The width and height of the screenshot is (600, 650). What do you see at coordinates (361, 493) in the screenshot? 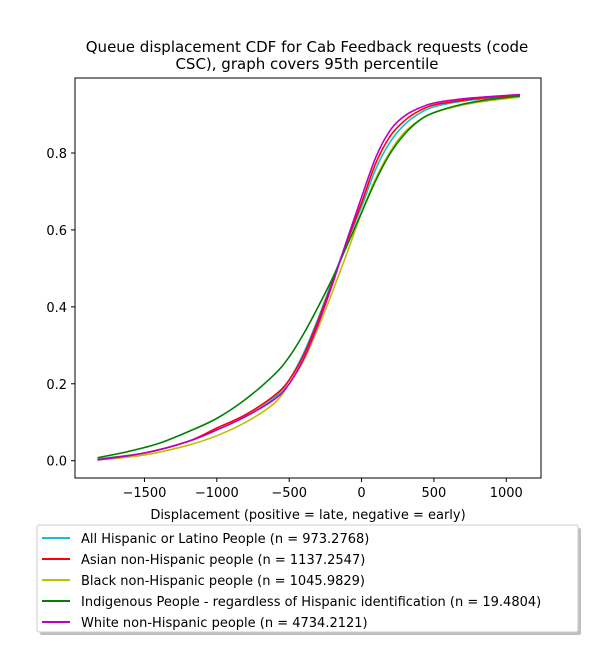
I see `x-tick-label: 0` at bounding box center [361, 493].